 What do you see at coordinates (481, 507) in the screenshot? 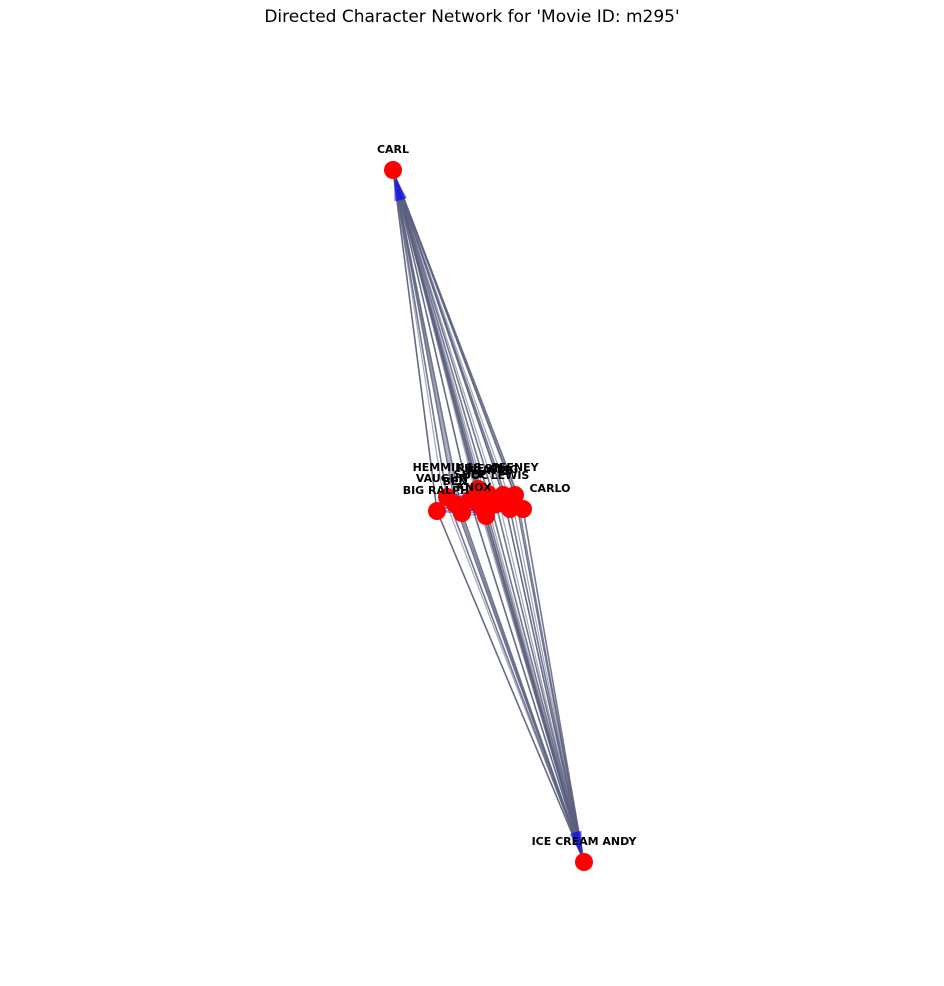
I see `node-doc` at bounding box center [481, 507].